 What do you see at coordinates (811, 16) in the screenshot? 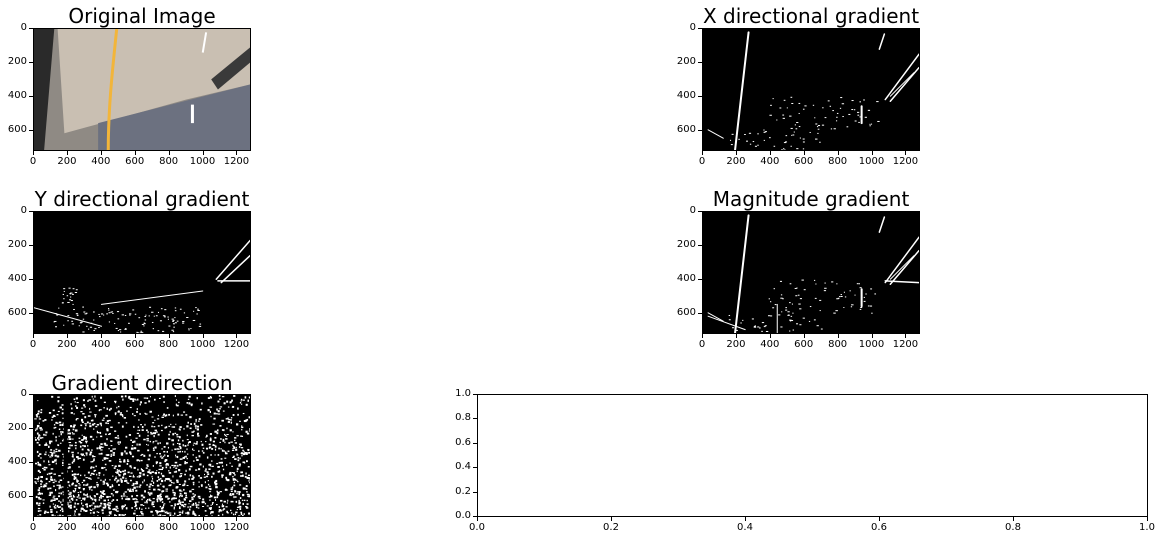
I see `panel-title: X directional gradient` at bounding box center [811, 16].